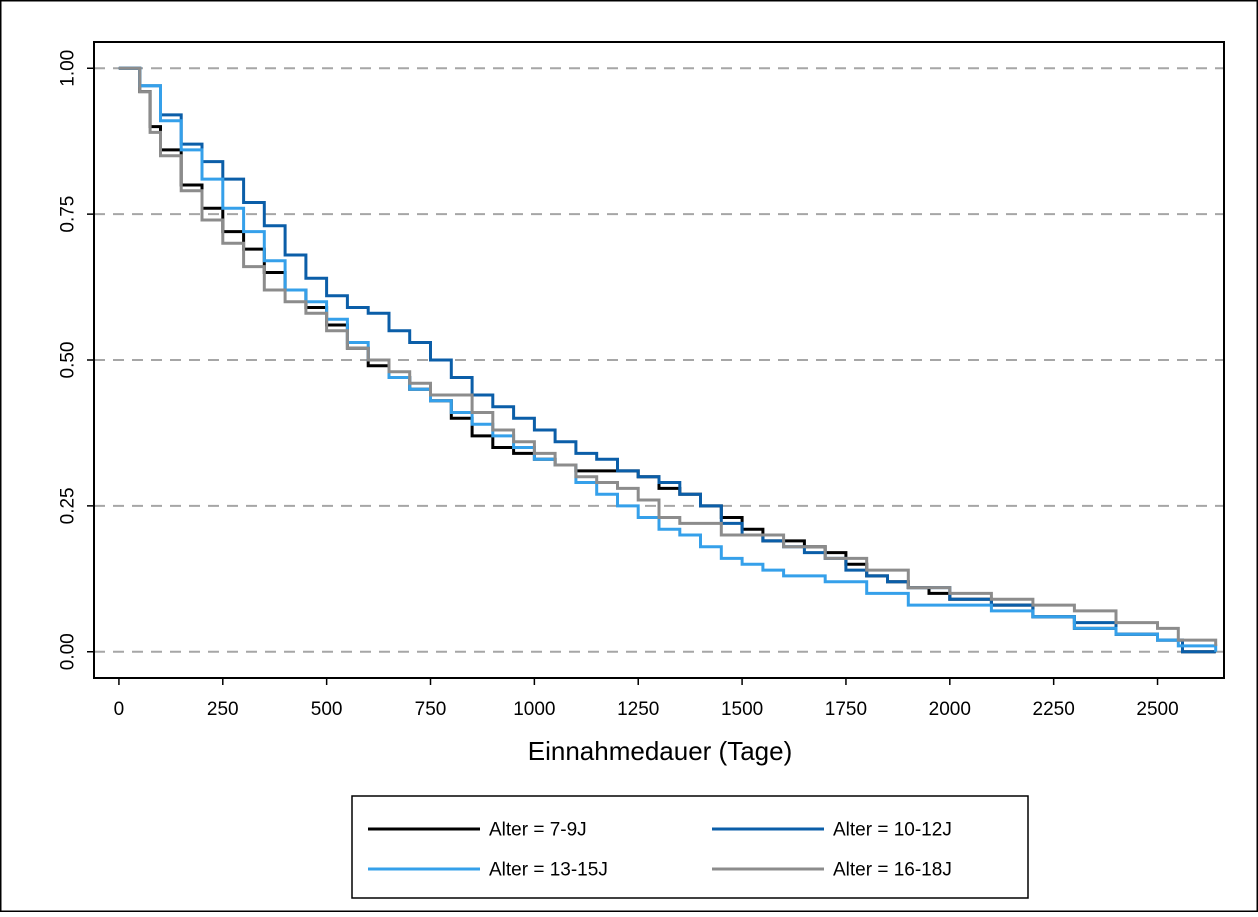  Describe the element at coordinates (742, 709) in the screenshot. I see `x-tick-label: 1500` at that location.